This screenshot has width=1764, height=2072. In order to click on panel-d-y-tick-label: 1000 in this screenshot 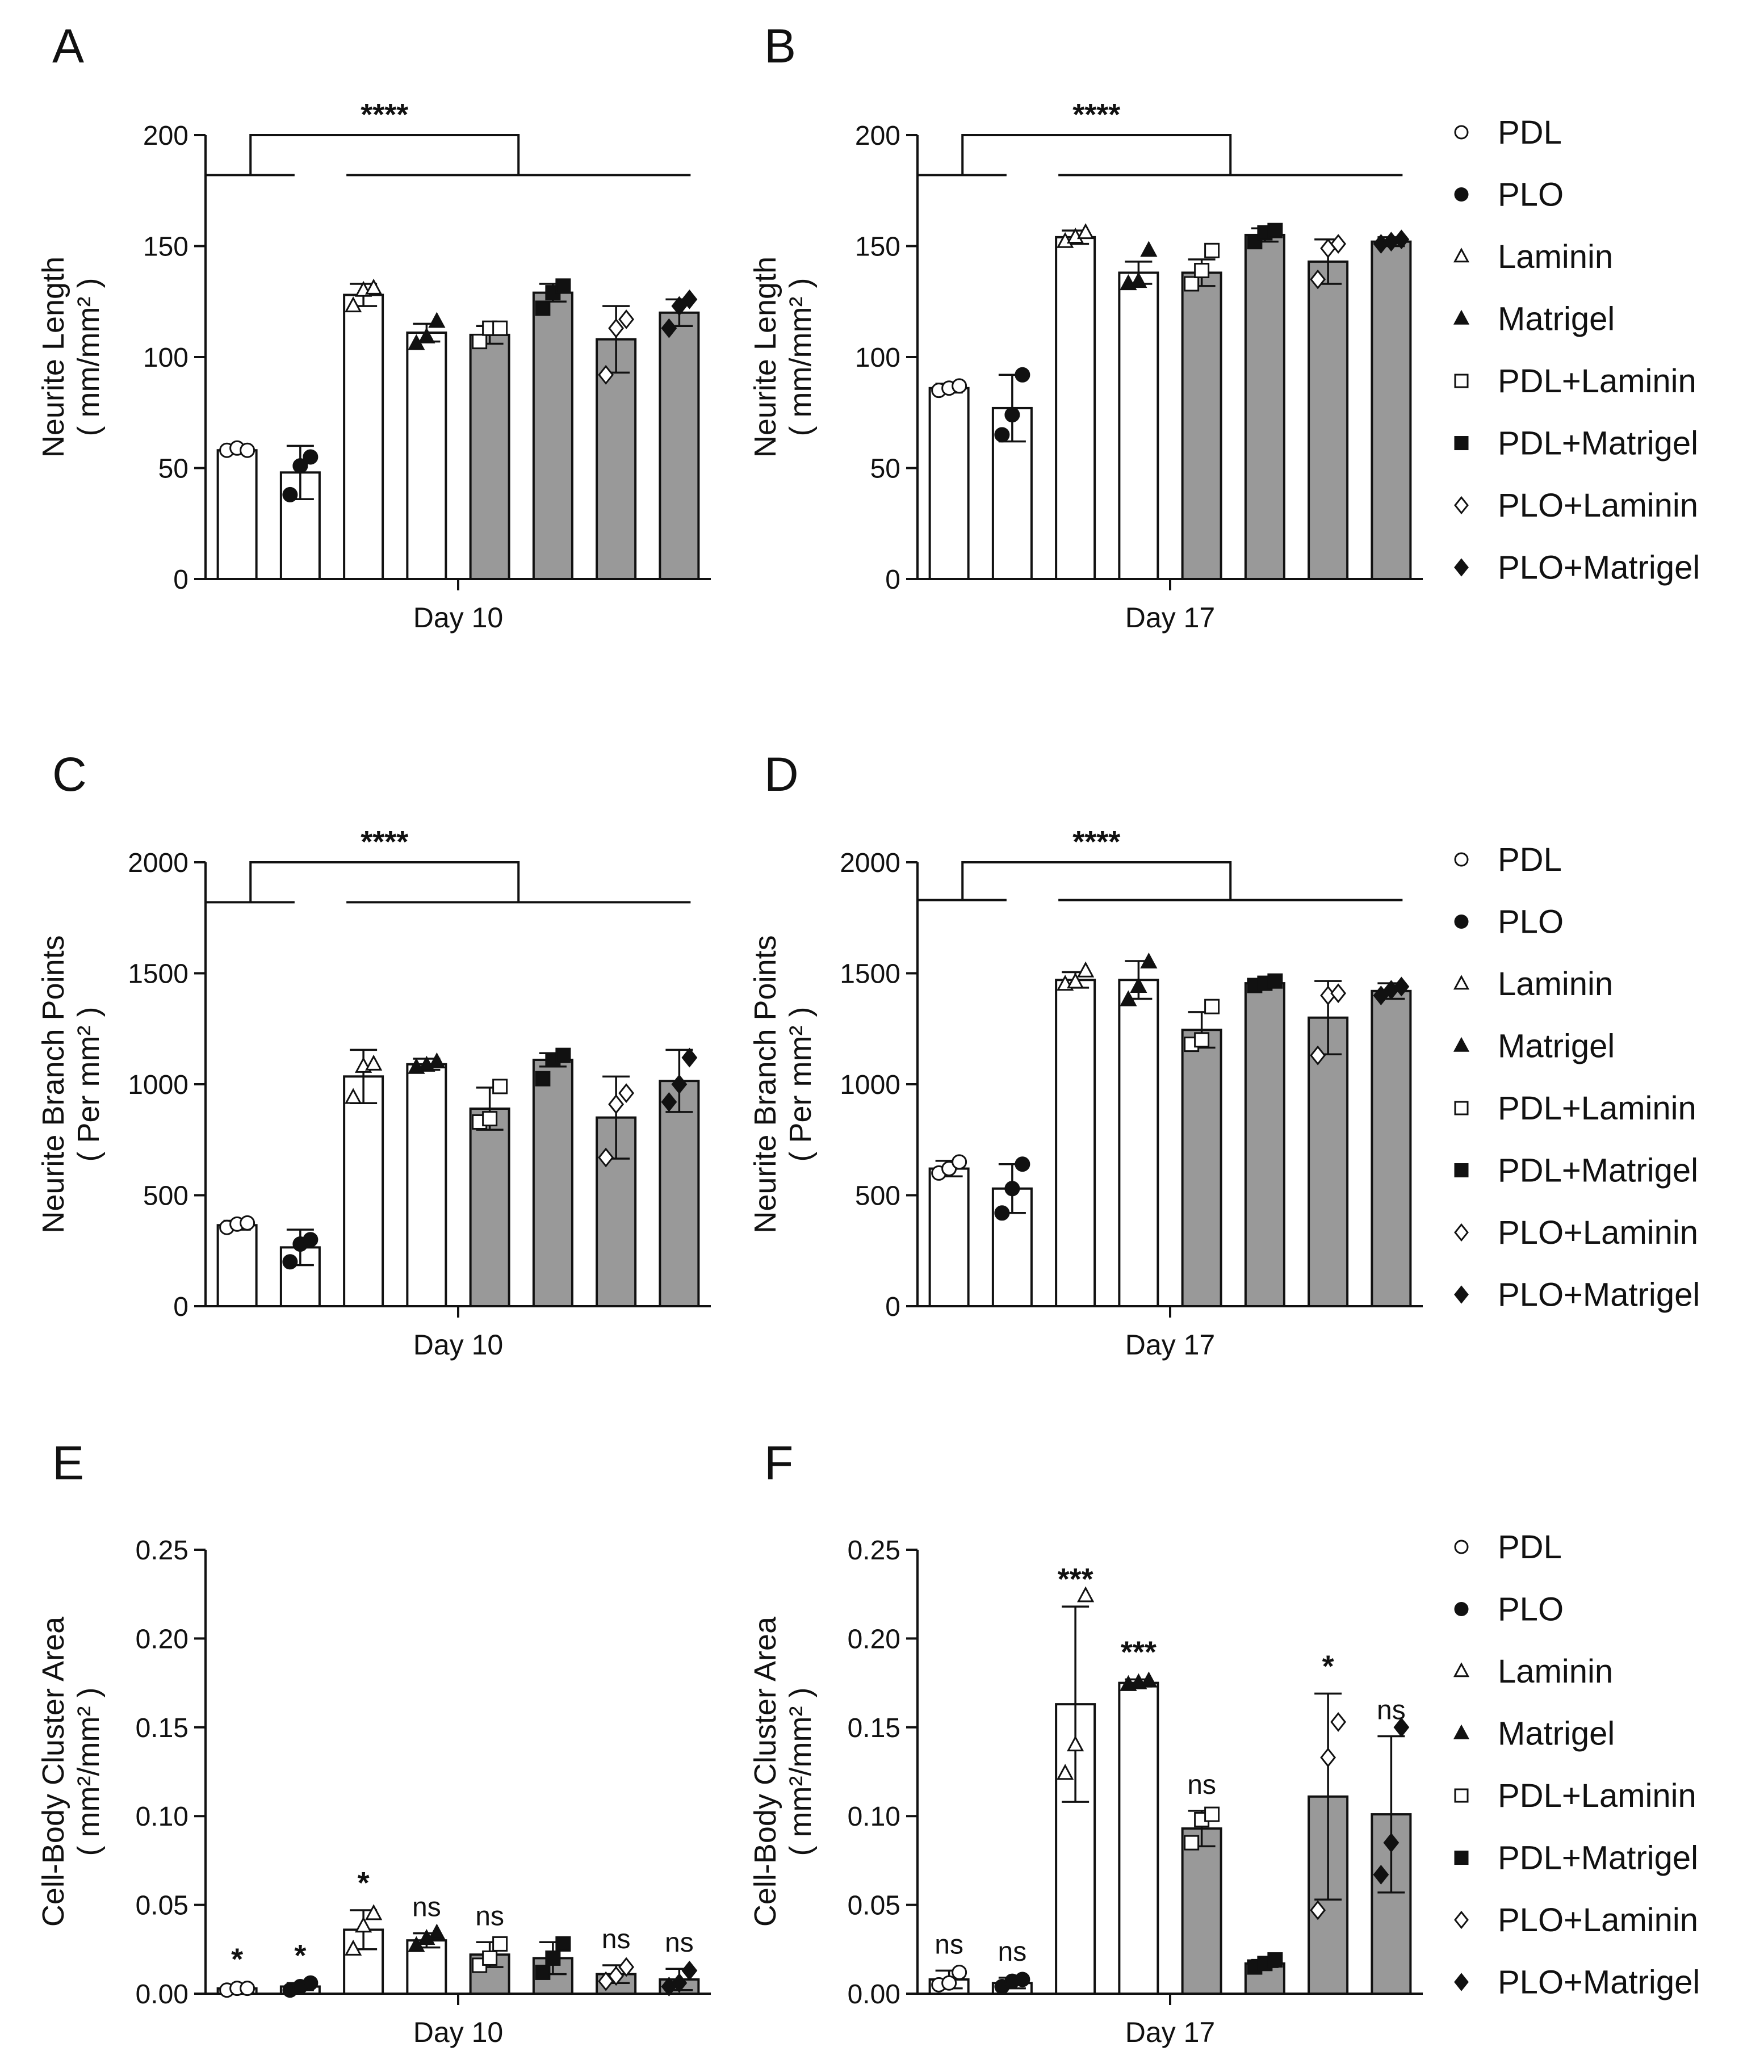, I will do `click(870, 1085)`.